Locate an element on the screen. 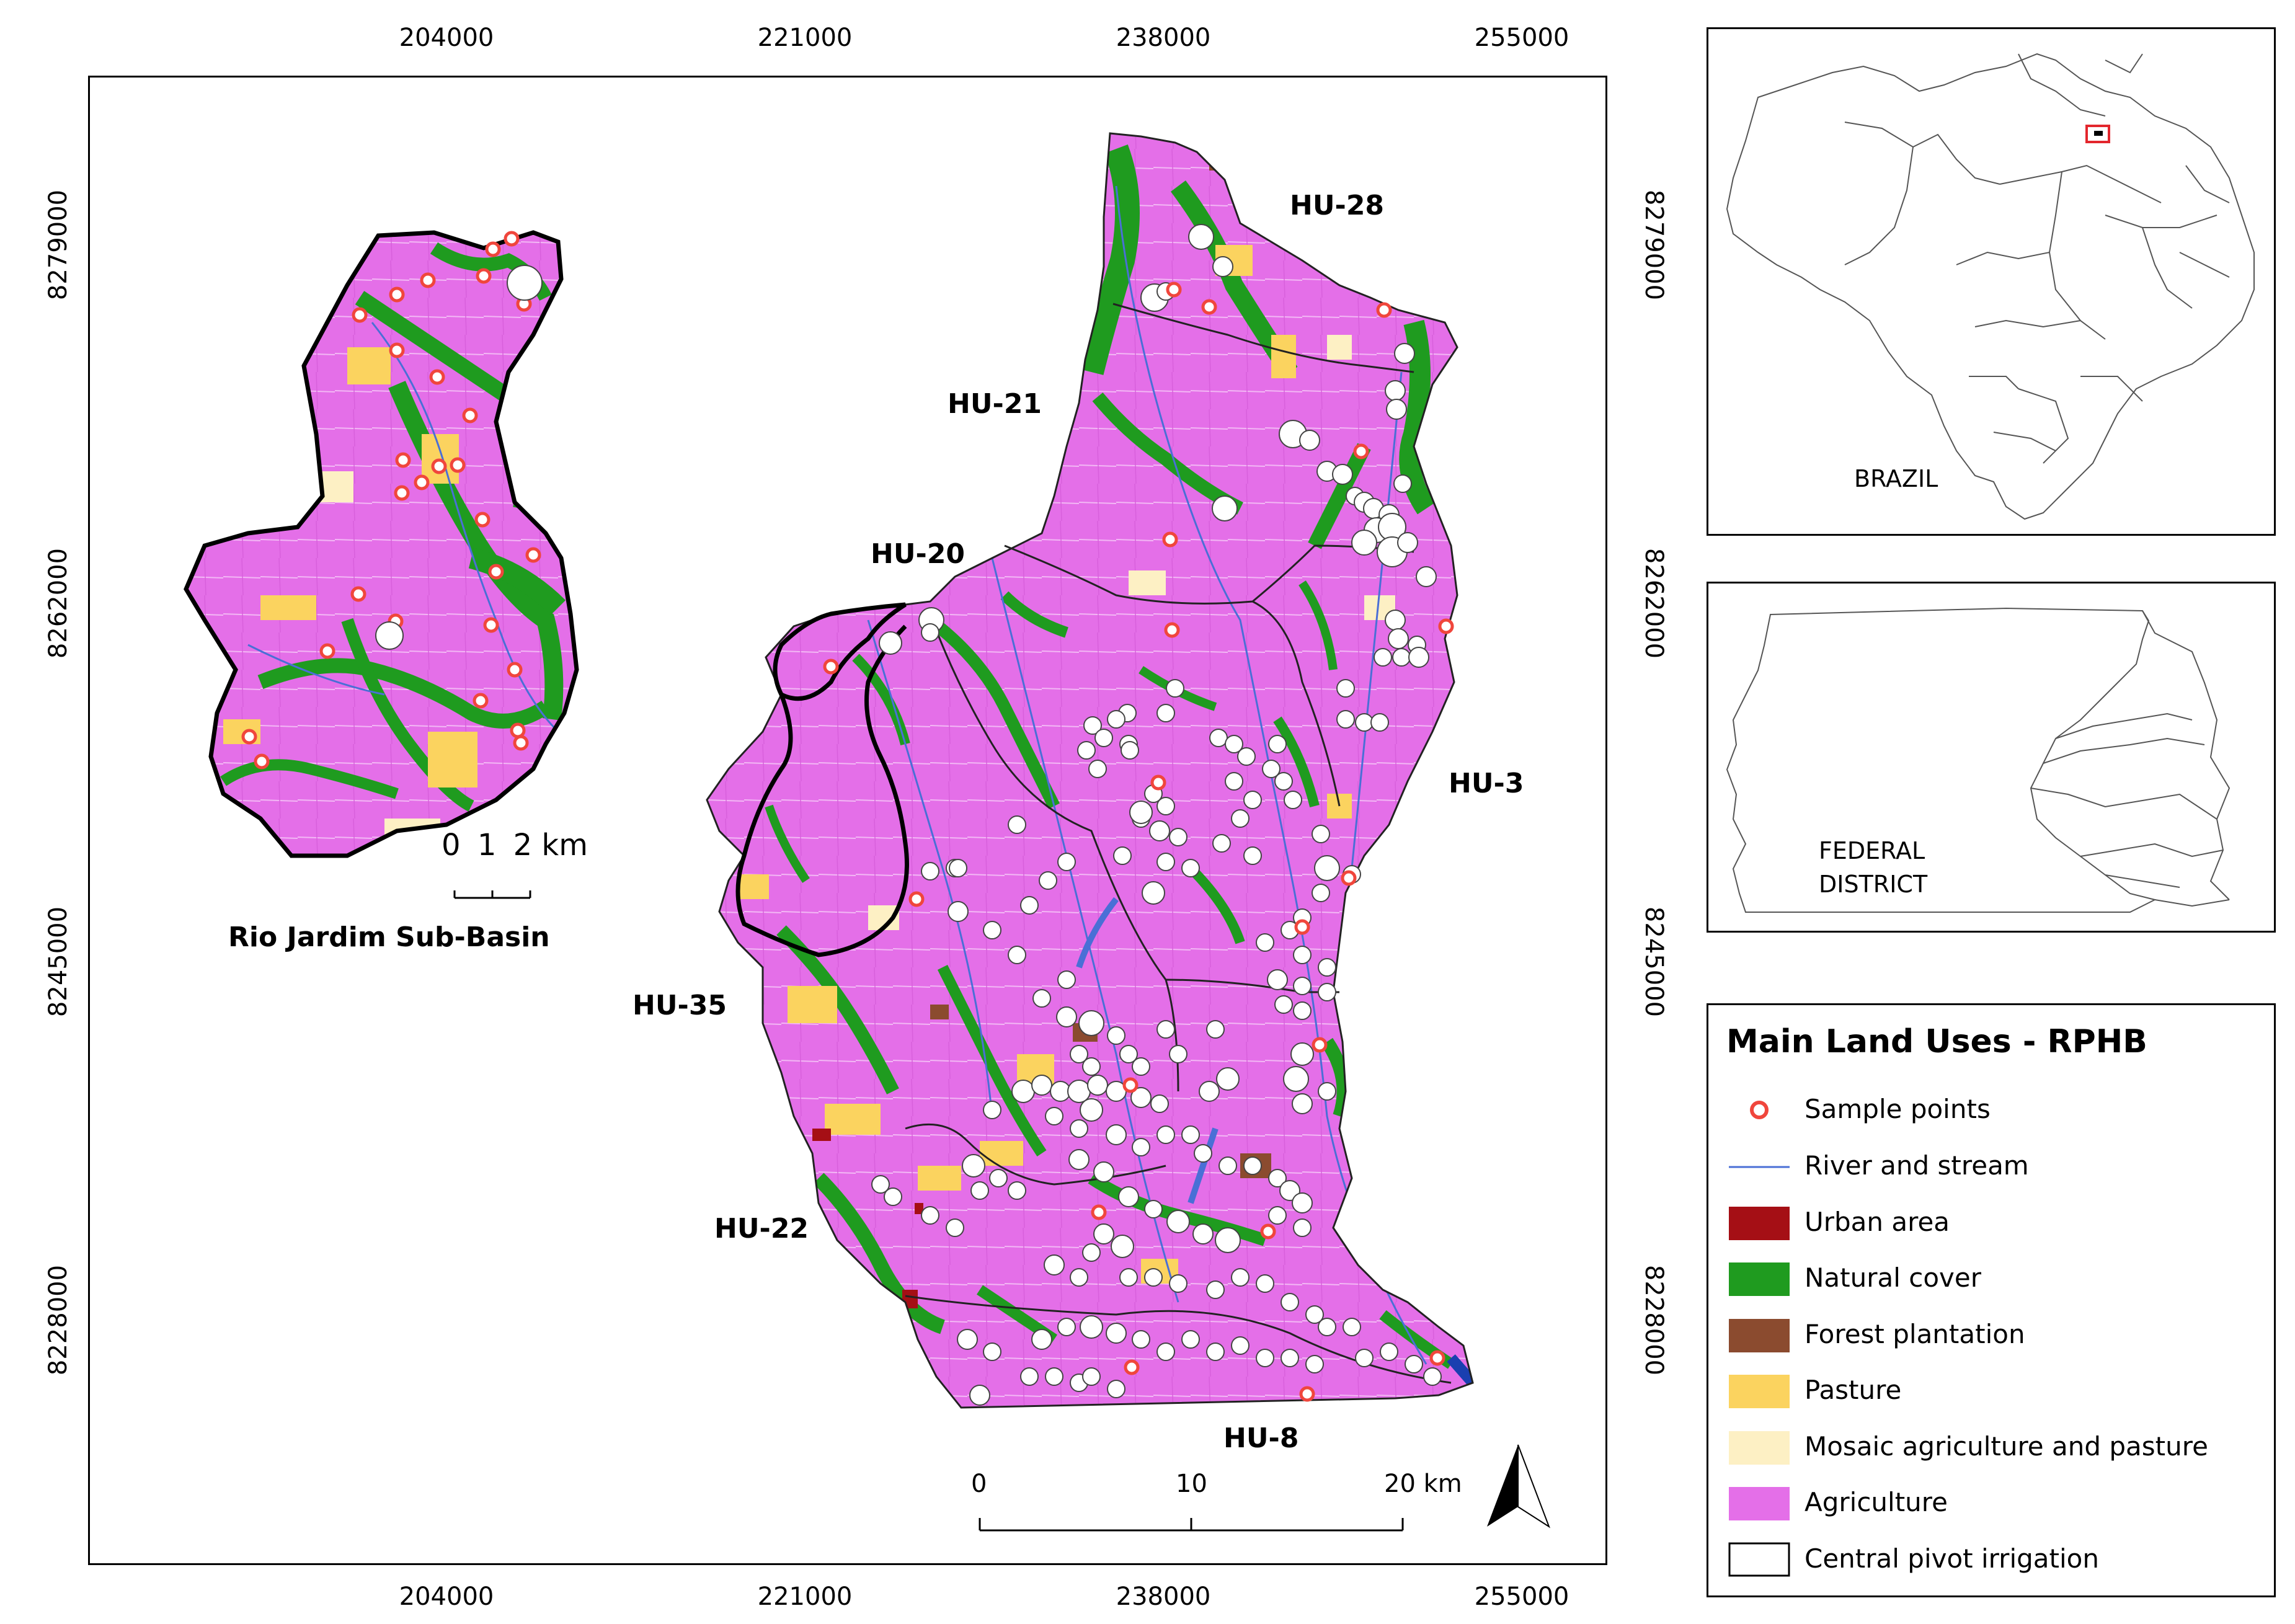  subbasin-scale-labels: 0 1 2 km is located at coordinates (515, 845).